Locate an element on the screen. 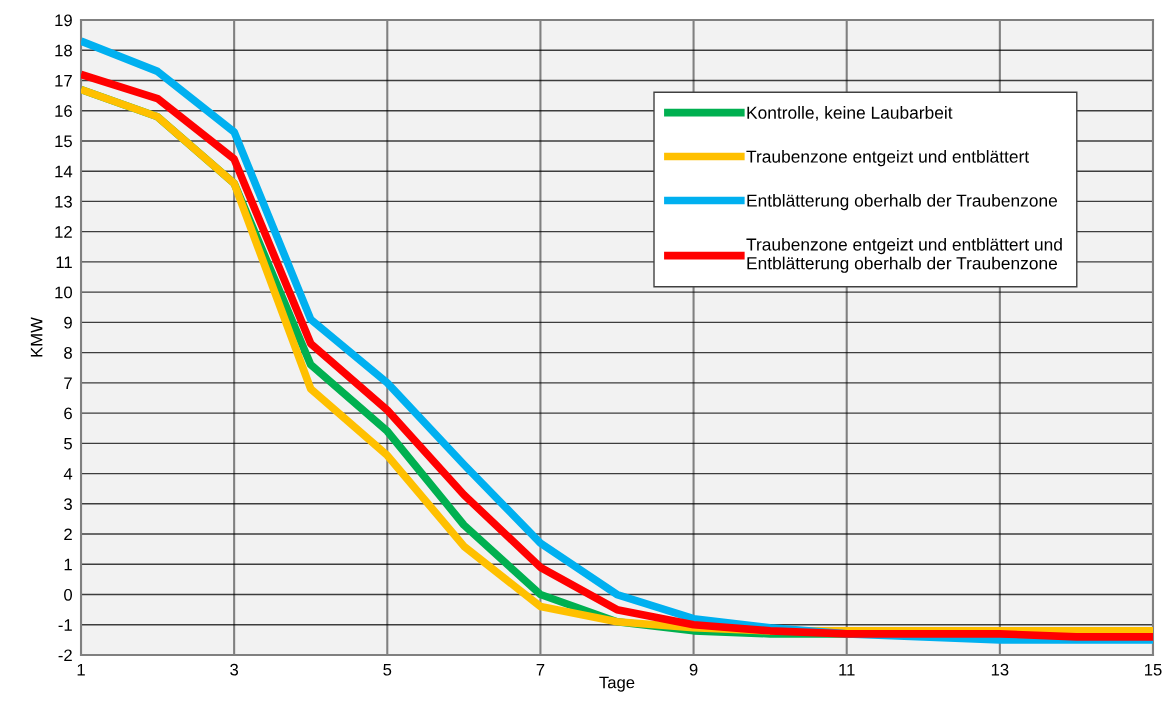 Image resolution: width=1169 pixels, height=706 pixels. y-tick-label: 10 is located at coordinates (64, 292).